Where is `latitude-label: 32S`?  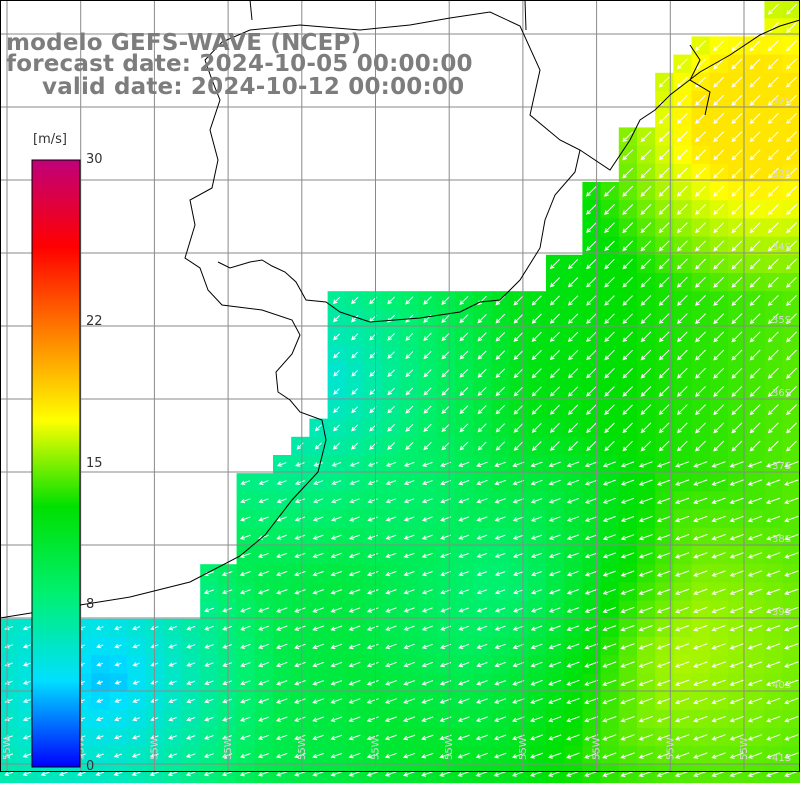 latitude-label: 32S is located at coordinates (781, 101).